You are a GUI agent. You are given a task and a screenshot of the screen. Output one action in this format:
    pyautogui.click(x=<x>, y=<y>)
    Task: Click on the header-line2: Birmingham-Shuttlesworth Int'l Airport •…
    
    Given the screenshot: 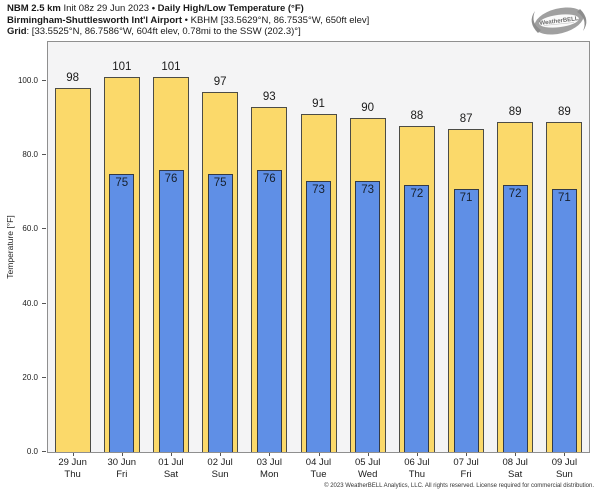 What is the action you would take?
    pyautogui.click(x=188, y=21)
    